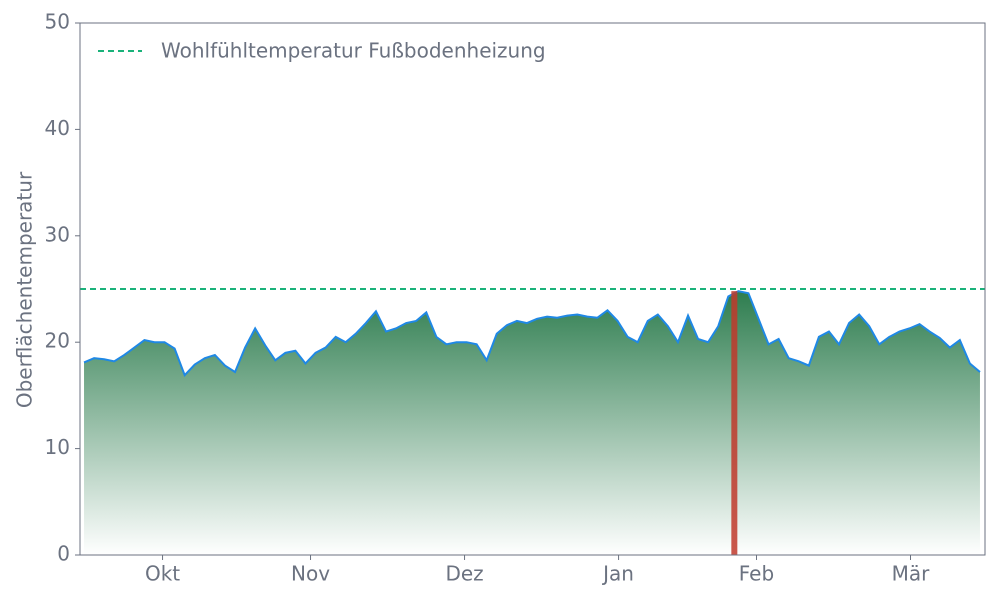  What do you see at coordinates (57, 234) in the screenshot?
I see `y-tick-label: 30` at bounding box center [57, 234].